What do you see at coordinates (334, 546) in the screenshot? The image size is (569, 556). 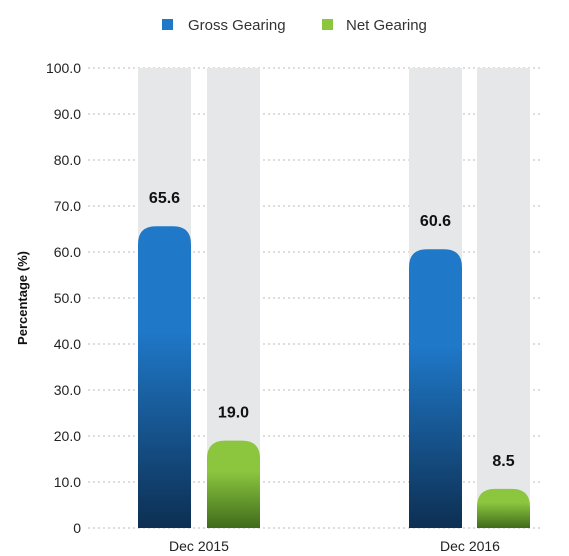 I see `x-axis-categories: Dec 2015 Dec 2016` at bounding box center [334, 546].